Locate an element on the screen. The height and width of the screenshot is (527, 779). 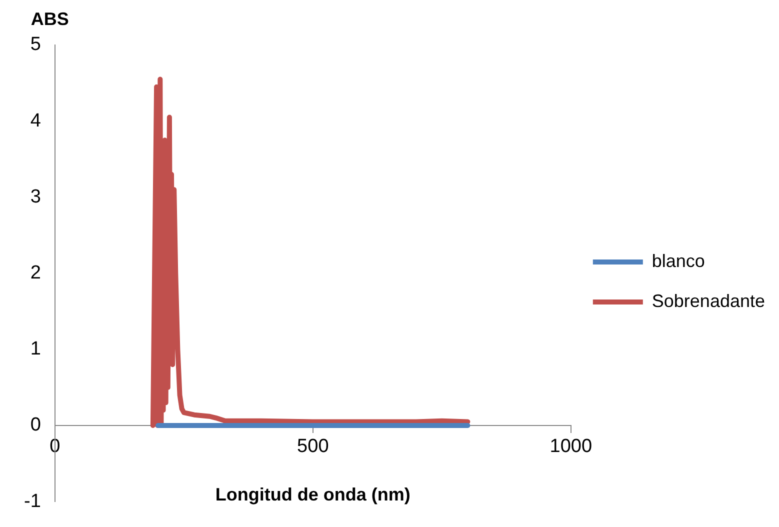
y-tick-label: 2 is located at coordinates (35, 273).